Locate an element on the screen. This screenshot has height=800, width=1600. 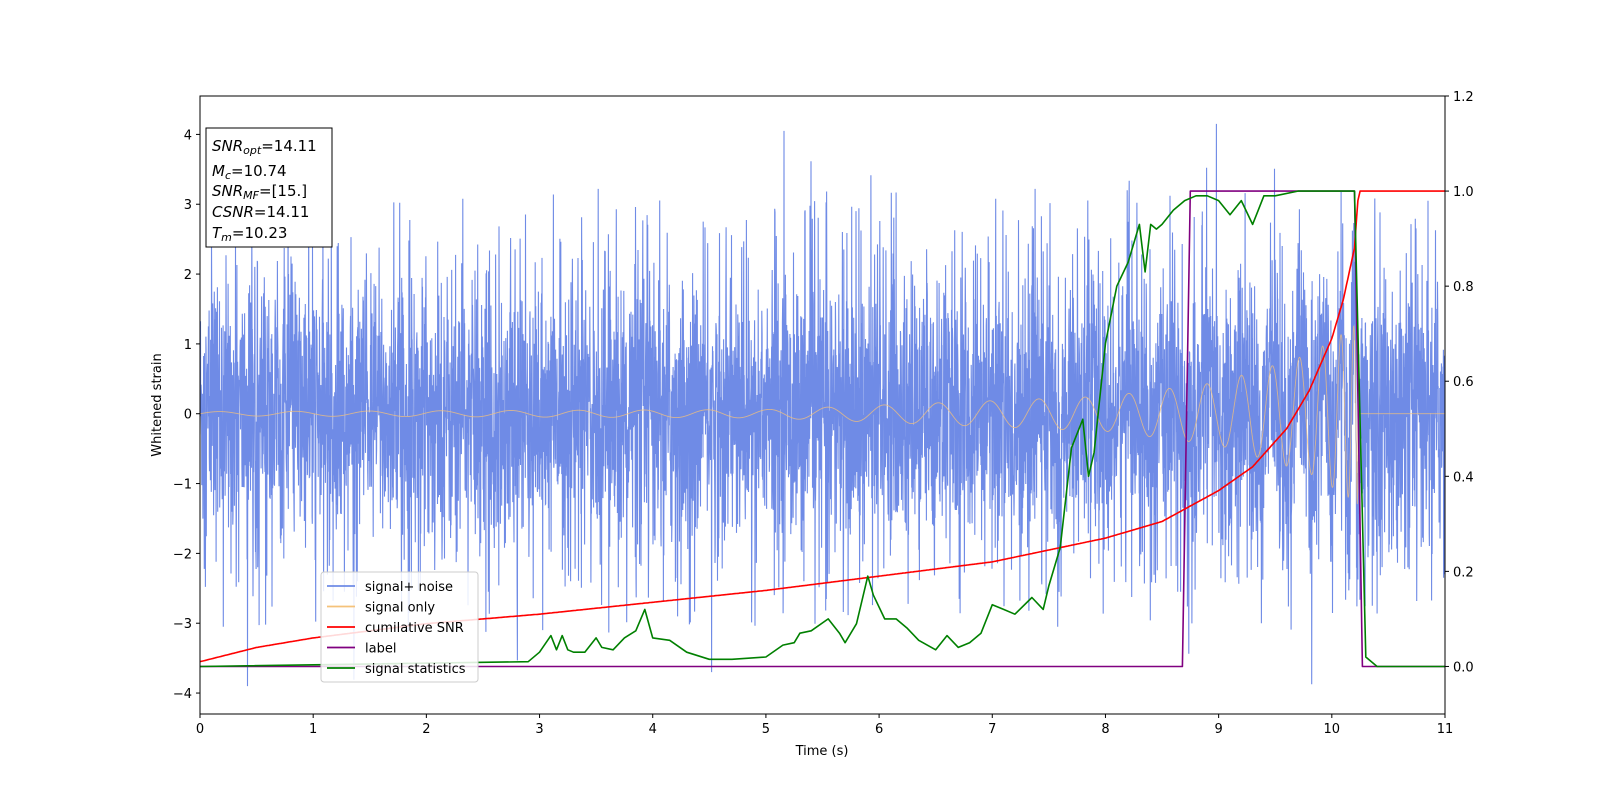
annotation-frame is located at coordinates (269, 187).